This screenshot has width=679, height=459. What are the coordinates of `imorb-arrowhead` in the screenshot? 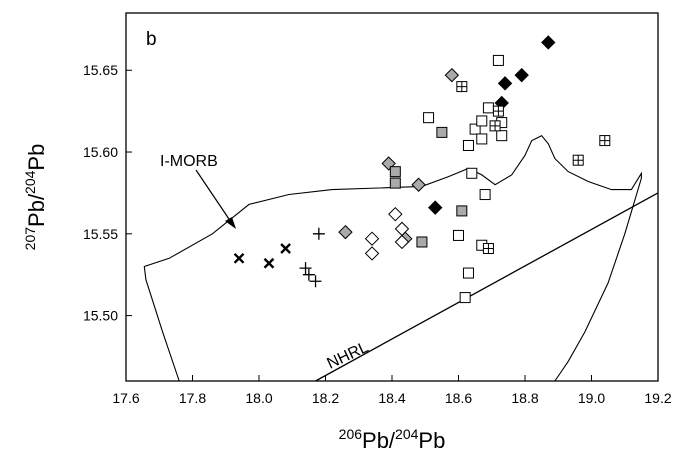 It's located at (230, 223).